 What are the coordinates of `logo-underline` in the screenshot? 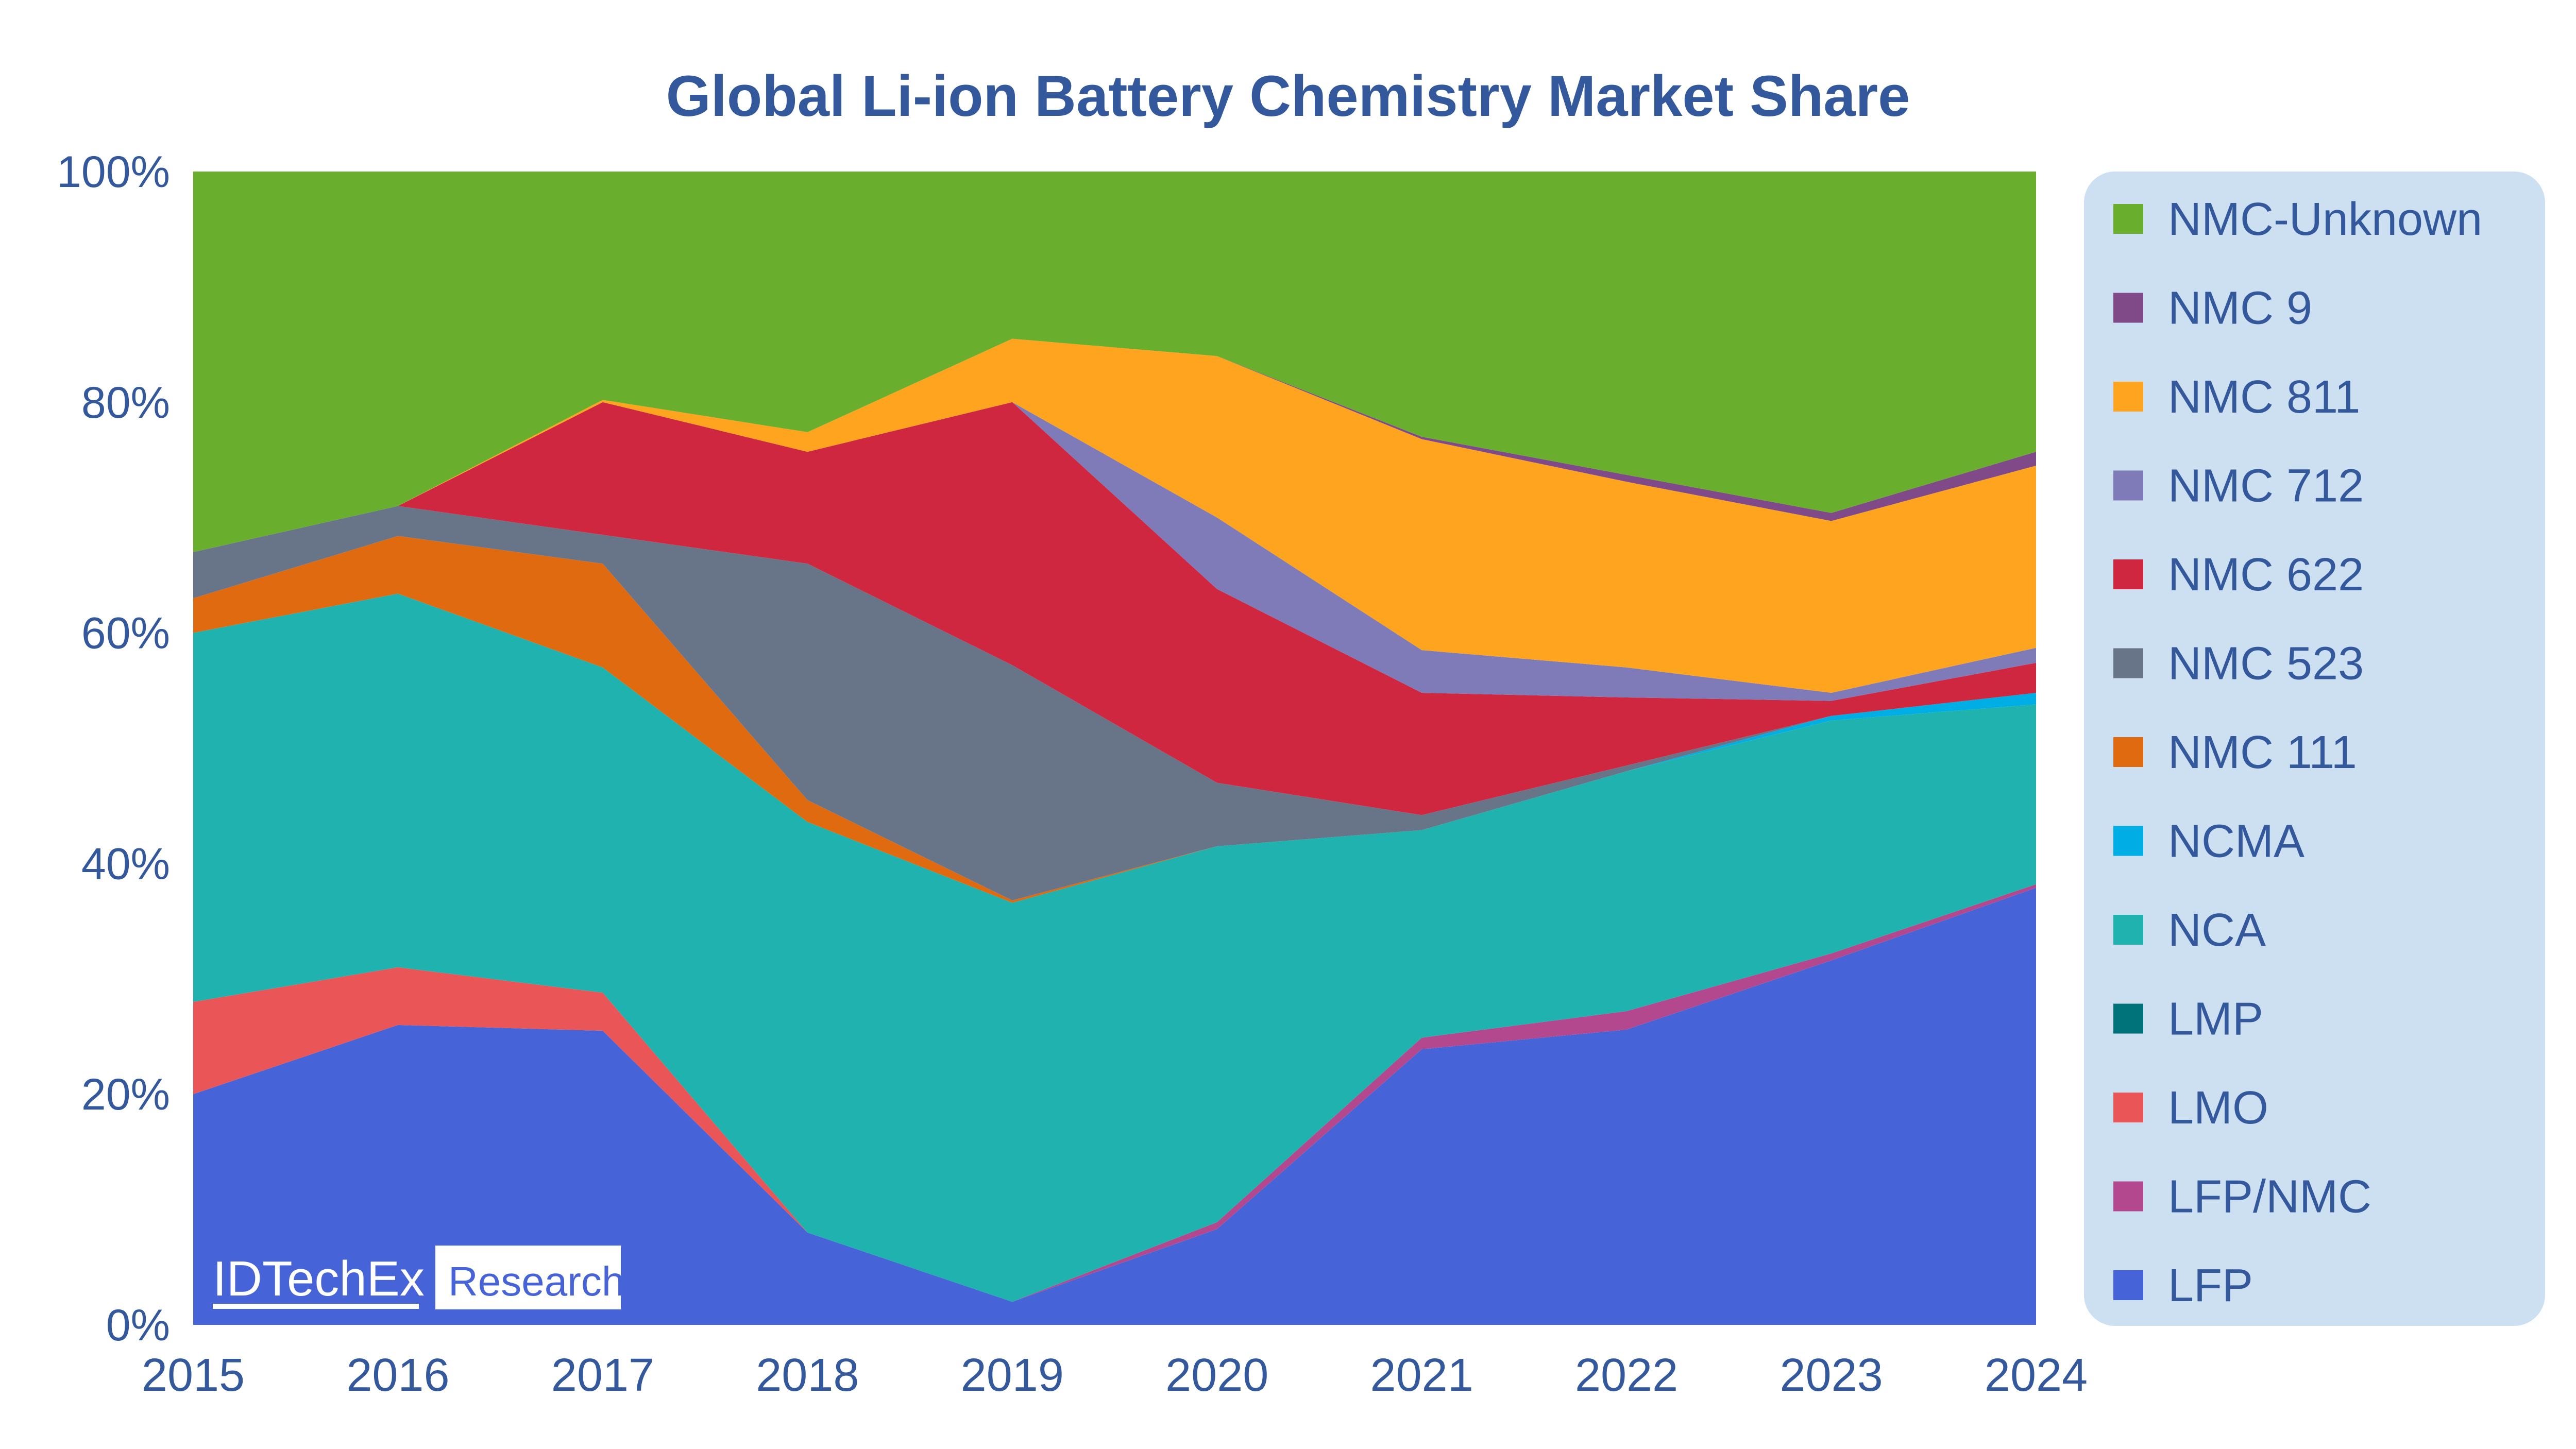 It's located at (316, 1307).